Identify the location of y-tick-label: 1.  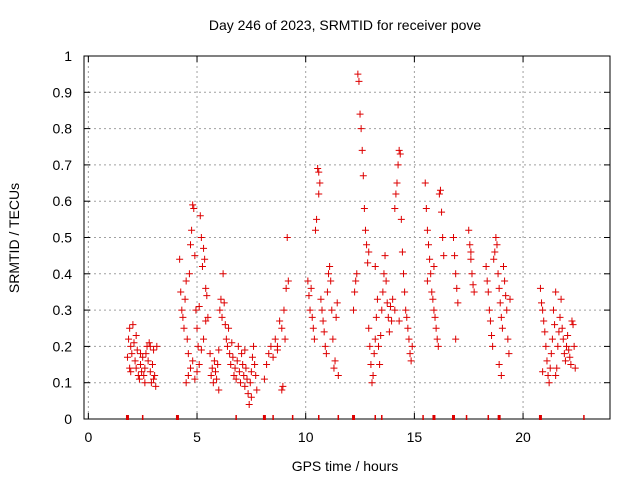
(68, 56).